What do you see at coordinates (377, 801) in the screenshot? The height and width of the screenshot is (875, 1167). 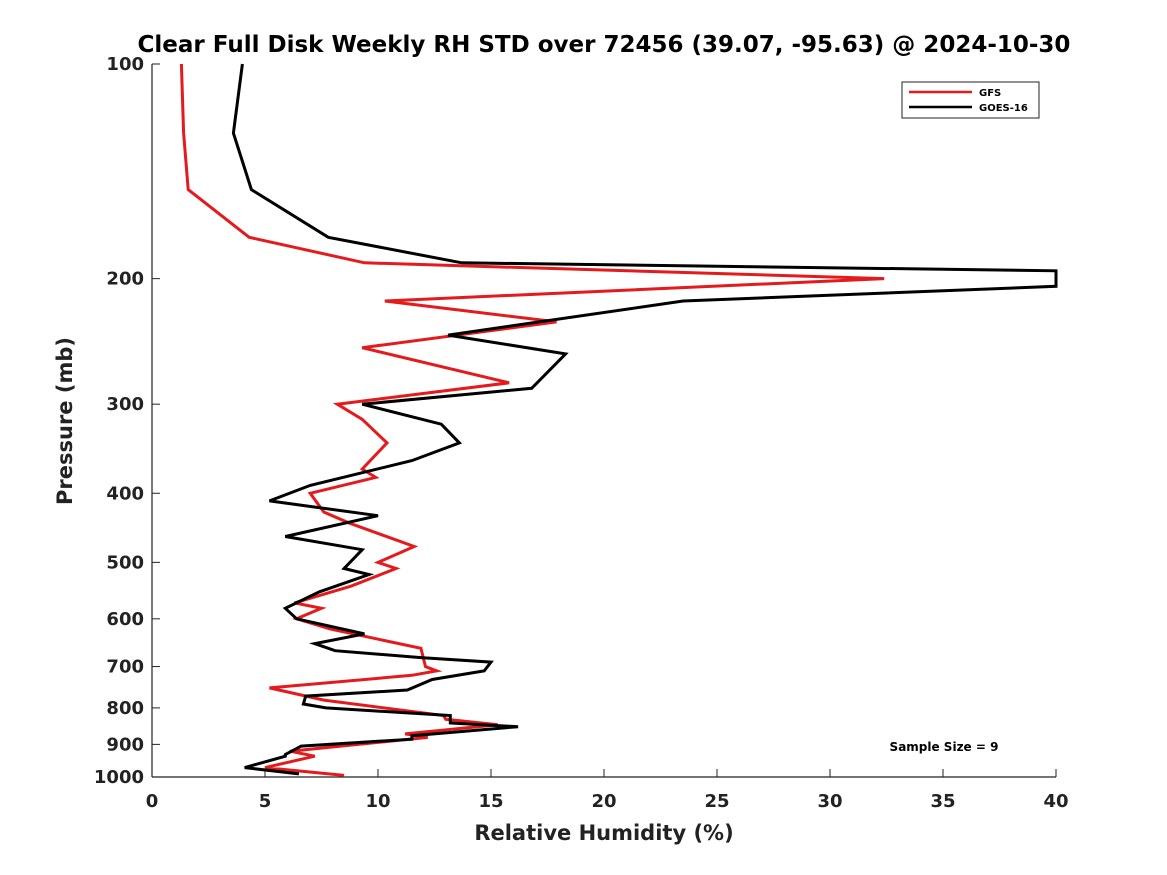 I see `x-tick-label: 10` at bounding box center [377, 801].